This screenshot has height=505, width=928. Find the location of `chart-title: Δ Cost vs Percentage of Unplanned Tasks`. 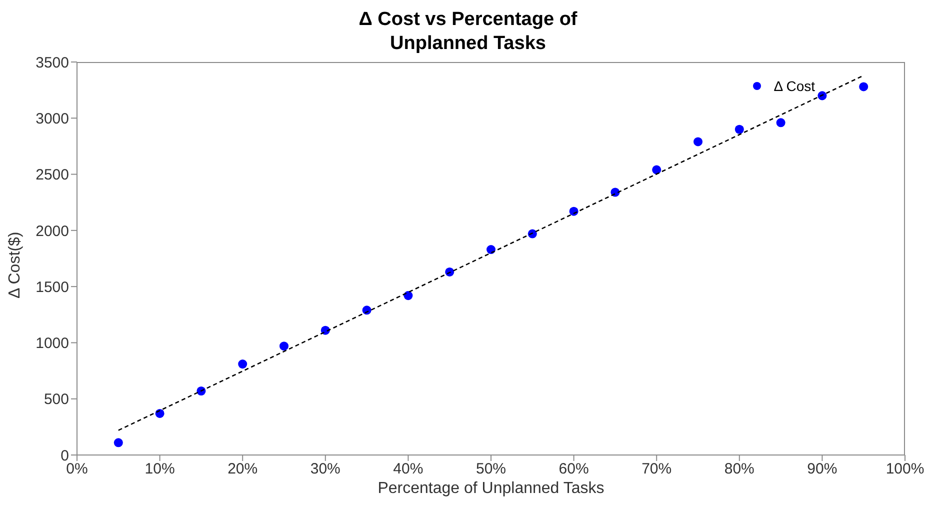

chart-title: Δ Cost vs Percentage of Unplanned Tasks is located at coordinates (468, 32).